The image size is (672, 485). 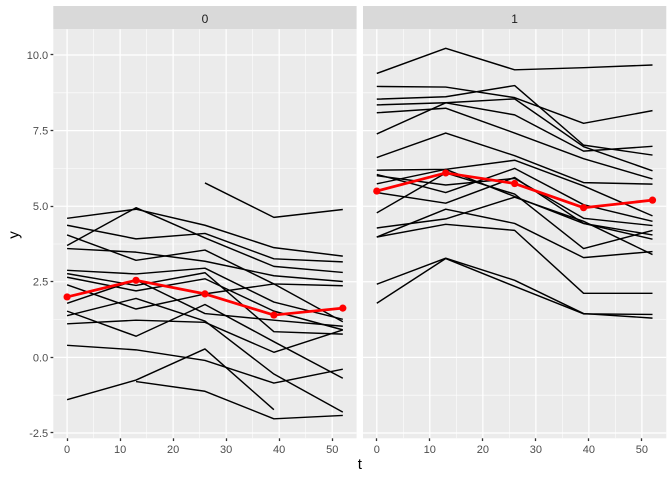 What do you see at coordinates (360, 464) in the screenshot?
I see `svg-text: t` at bounding box center [360, 464].